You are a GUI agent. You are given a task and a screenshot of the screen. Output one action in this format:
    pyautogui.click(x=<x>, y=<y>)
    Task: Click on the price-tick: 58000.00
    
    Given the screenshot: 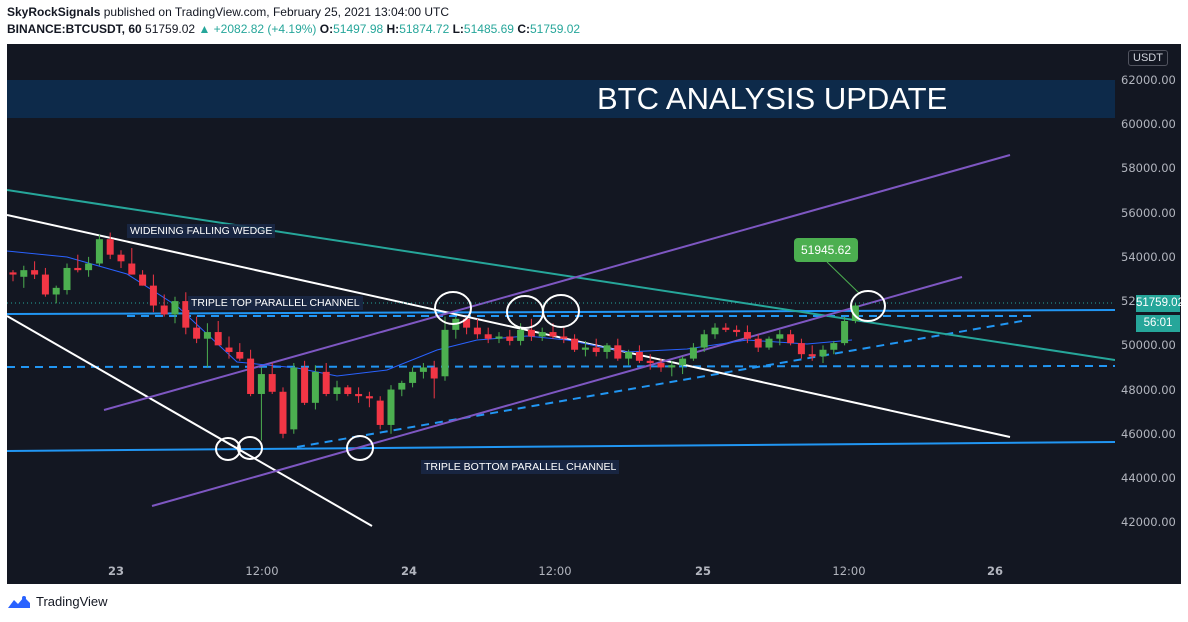 What is the action you would take?
    pyautogui.click(x=1148, y=168)
    